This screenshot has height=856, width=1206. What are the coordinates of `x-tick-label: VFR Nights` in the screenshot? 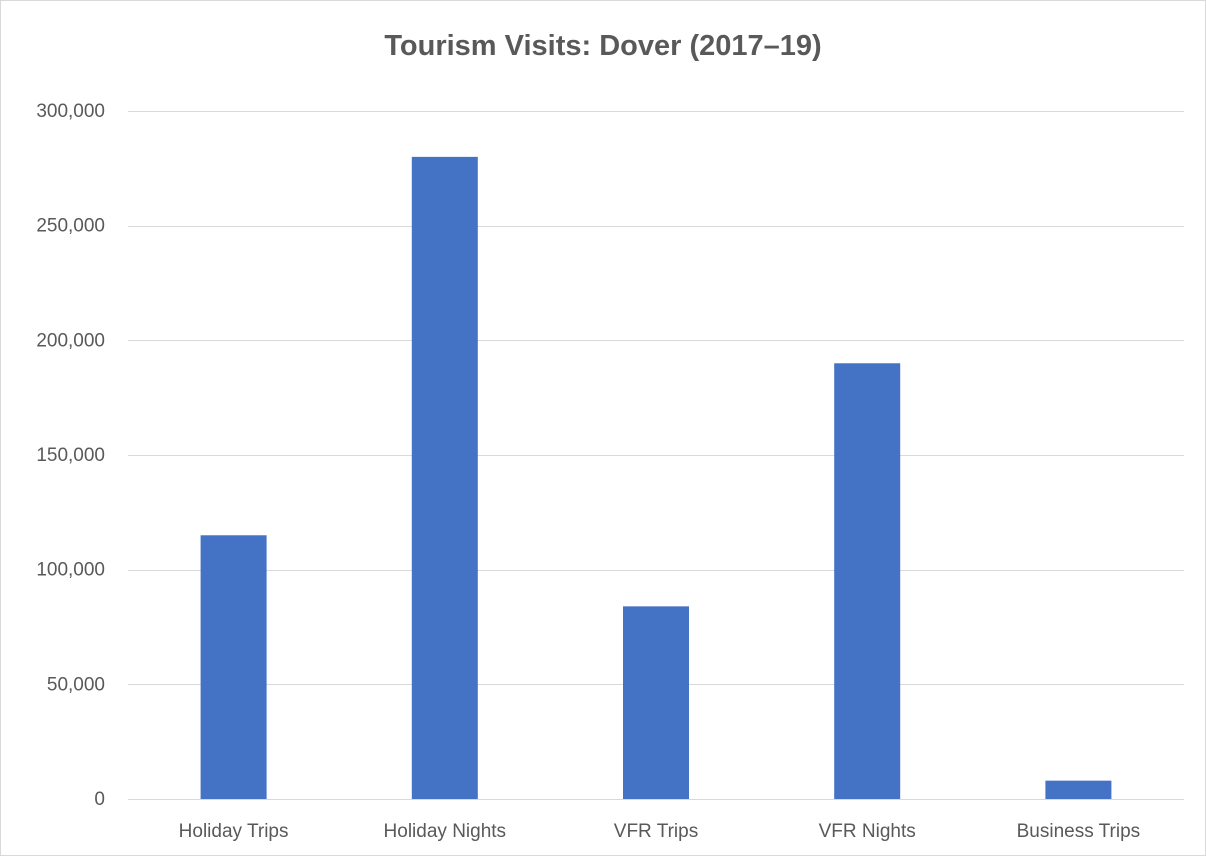 It's located at (867, 831).